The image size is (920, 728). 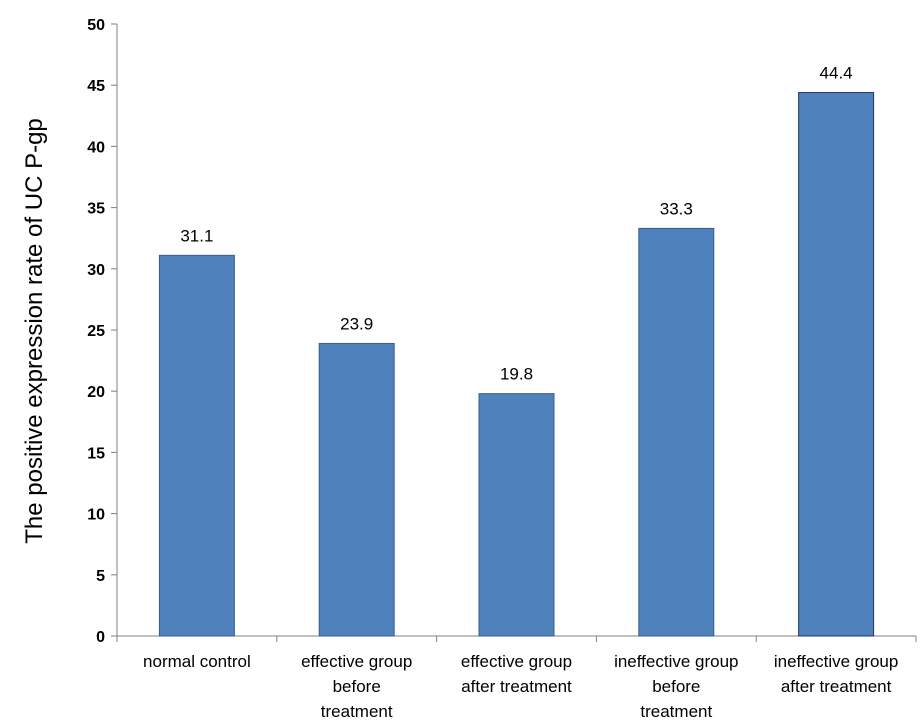 What do you see at coordinates (96, 392) in the screenshot?
I see `y-tick-label: 20` at bounding box center [96, 392].